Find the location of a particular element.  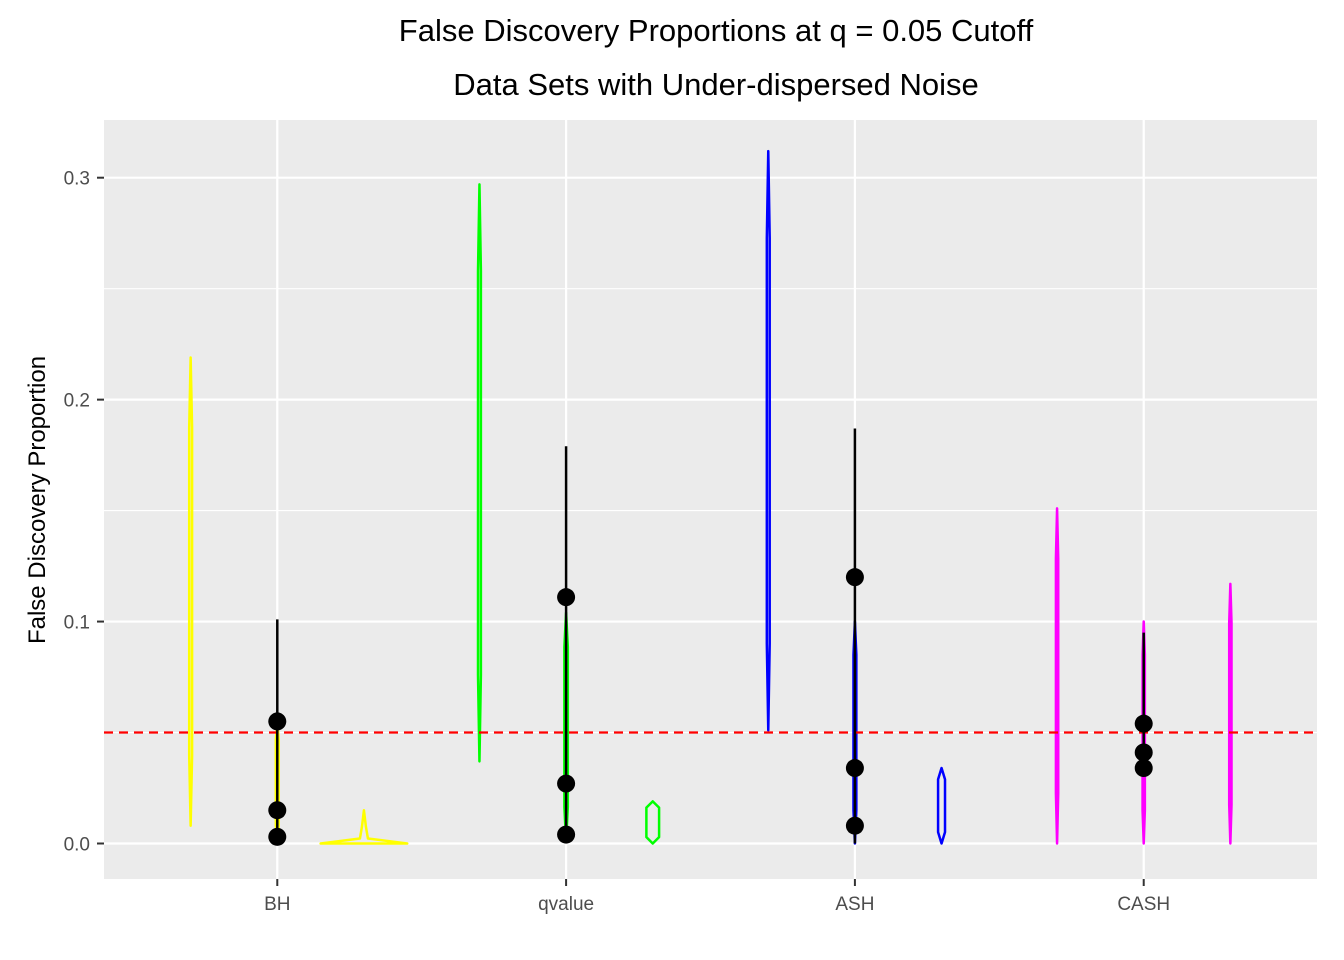

chart-subtitle: Data Sets with Under-dispersed Noise is located at coordinates (716, 84).